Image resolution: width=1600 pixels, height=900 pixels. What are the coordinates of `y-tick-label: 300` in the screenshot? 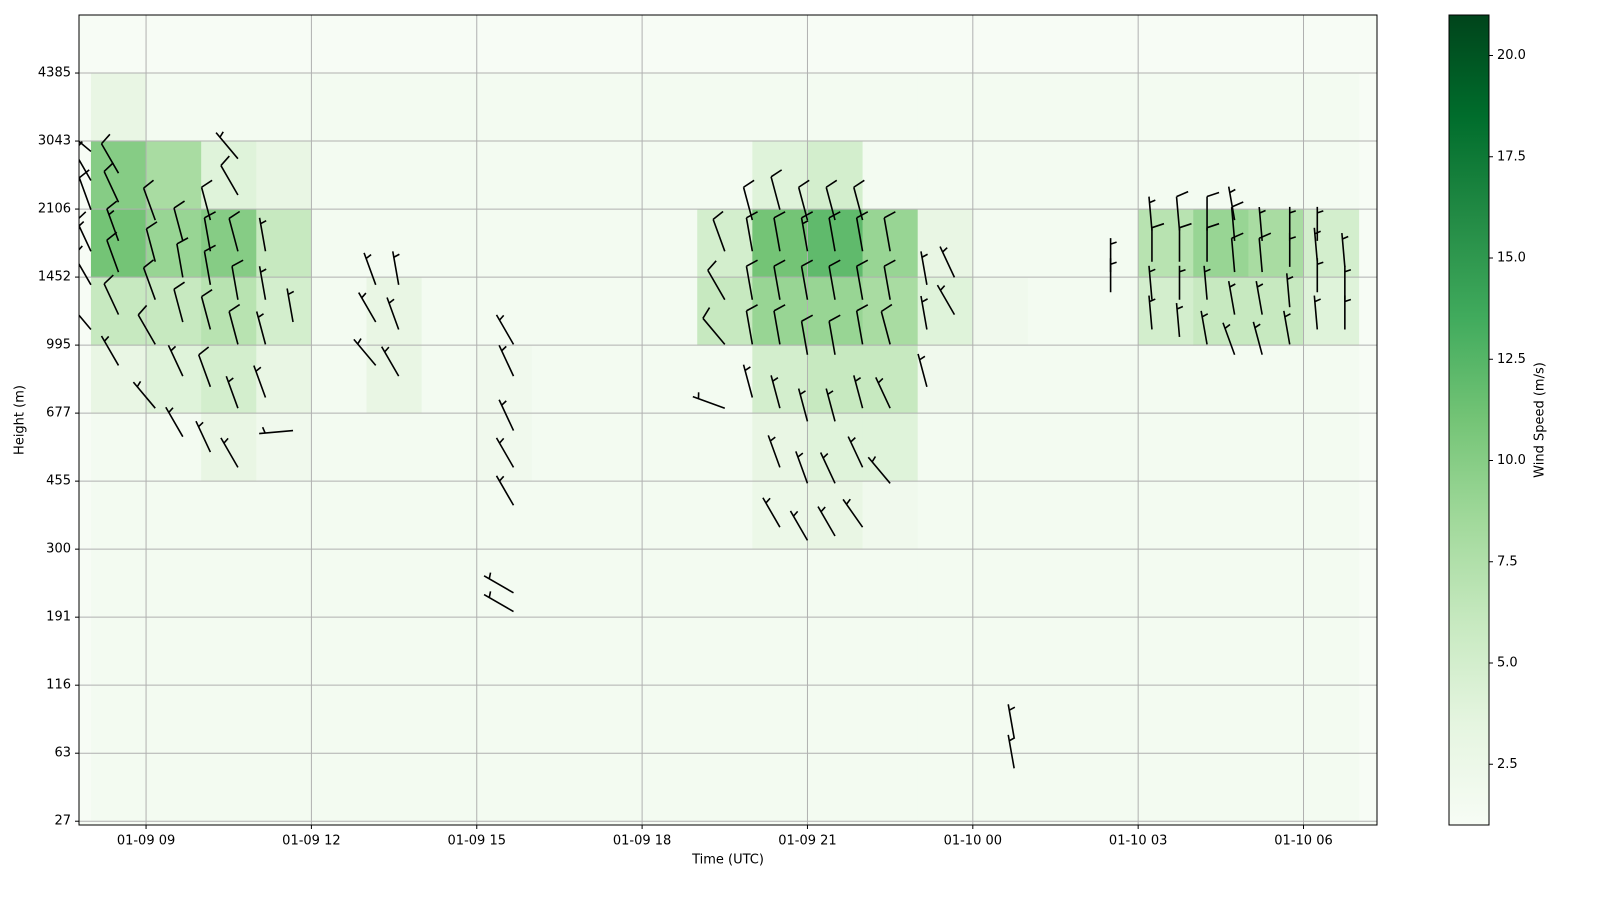 It's located at (58, 549).